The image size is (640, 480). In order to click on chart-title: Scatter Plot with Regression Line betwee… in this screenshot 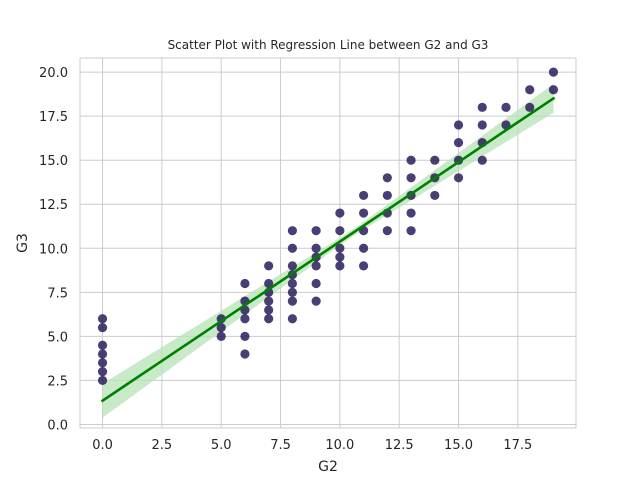, I will do `click(328, 45)`.